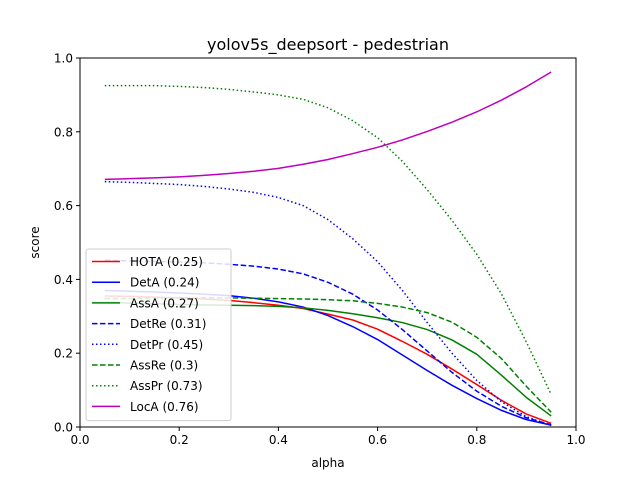 This screenshot has height=480, width=640. What do you see at coordinates (79, 440) in the screenshot?
I see `x-tick-label: 0.0` at bounding box center [79, 440].